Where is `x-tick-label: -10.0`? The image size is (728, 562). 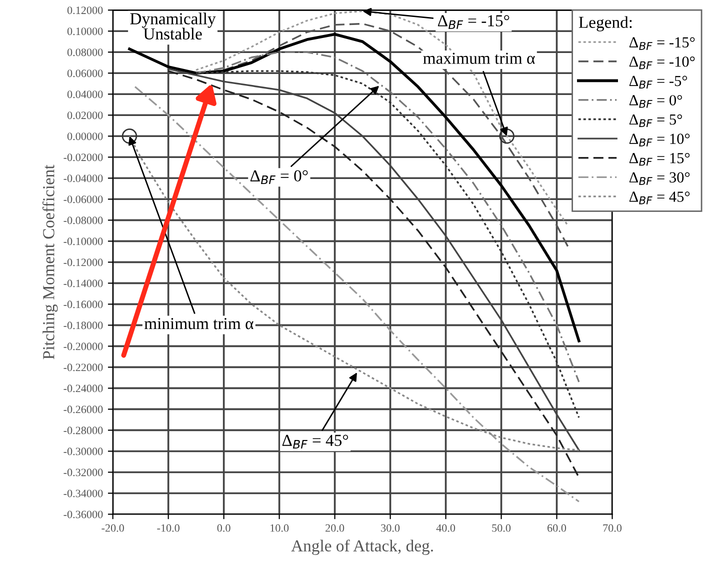 x-tick-label: -10.0 is located at coordinates (168, 528).